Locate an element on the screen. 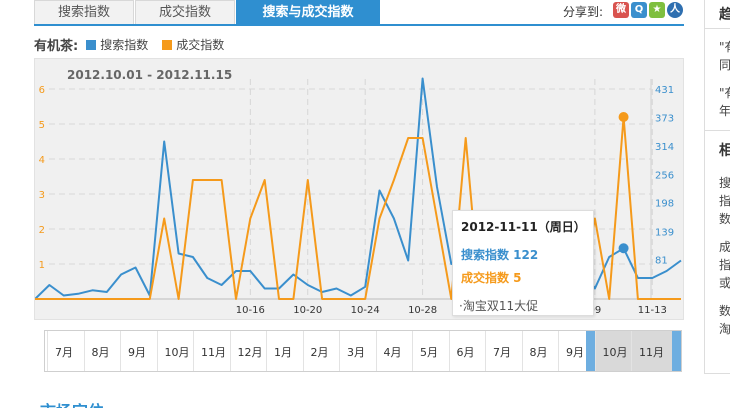 Image resolution: width=730 pixels, height=408 pixels. range-left-handle is located at coordinates (590, 351).